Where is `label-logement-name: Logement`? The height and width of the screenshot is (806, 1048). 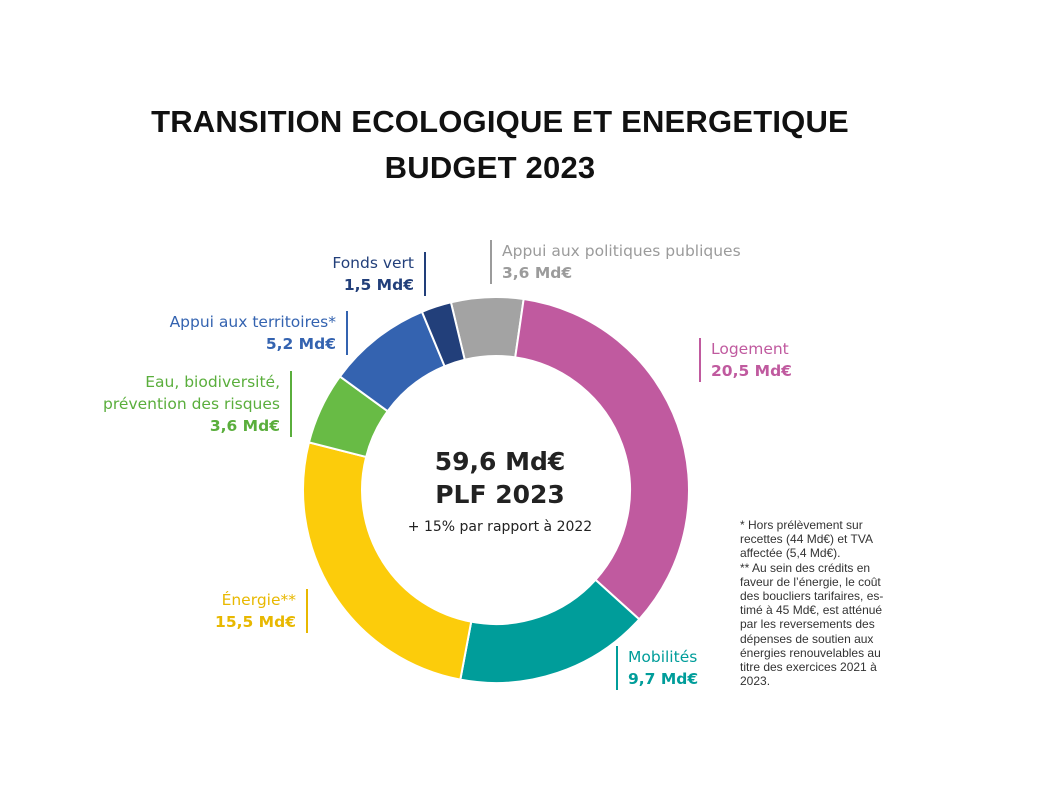
label-logement-name: Logement is located at coordinates (750, 349).